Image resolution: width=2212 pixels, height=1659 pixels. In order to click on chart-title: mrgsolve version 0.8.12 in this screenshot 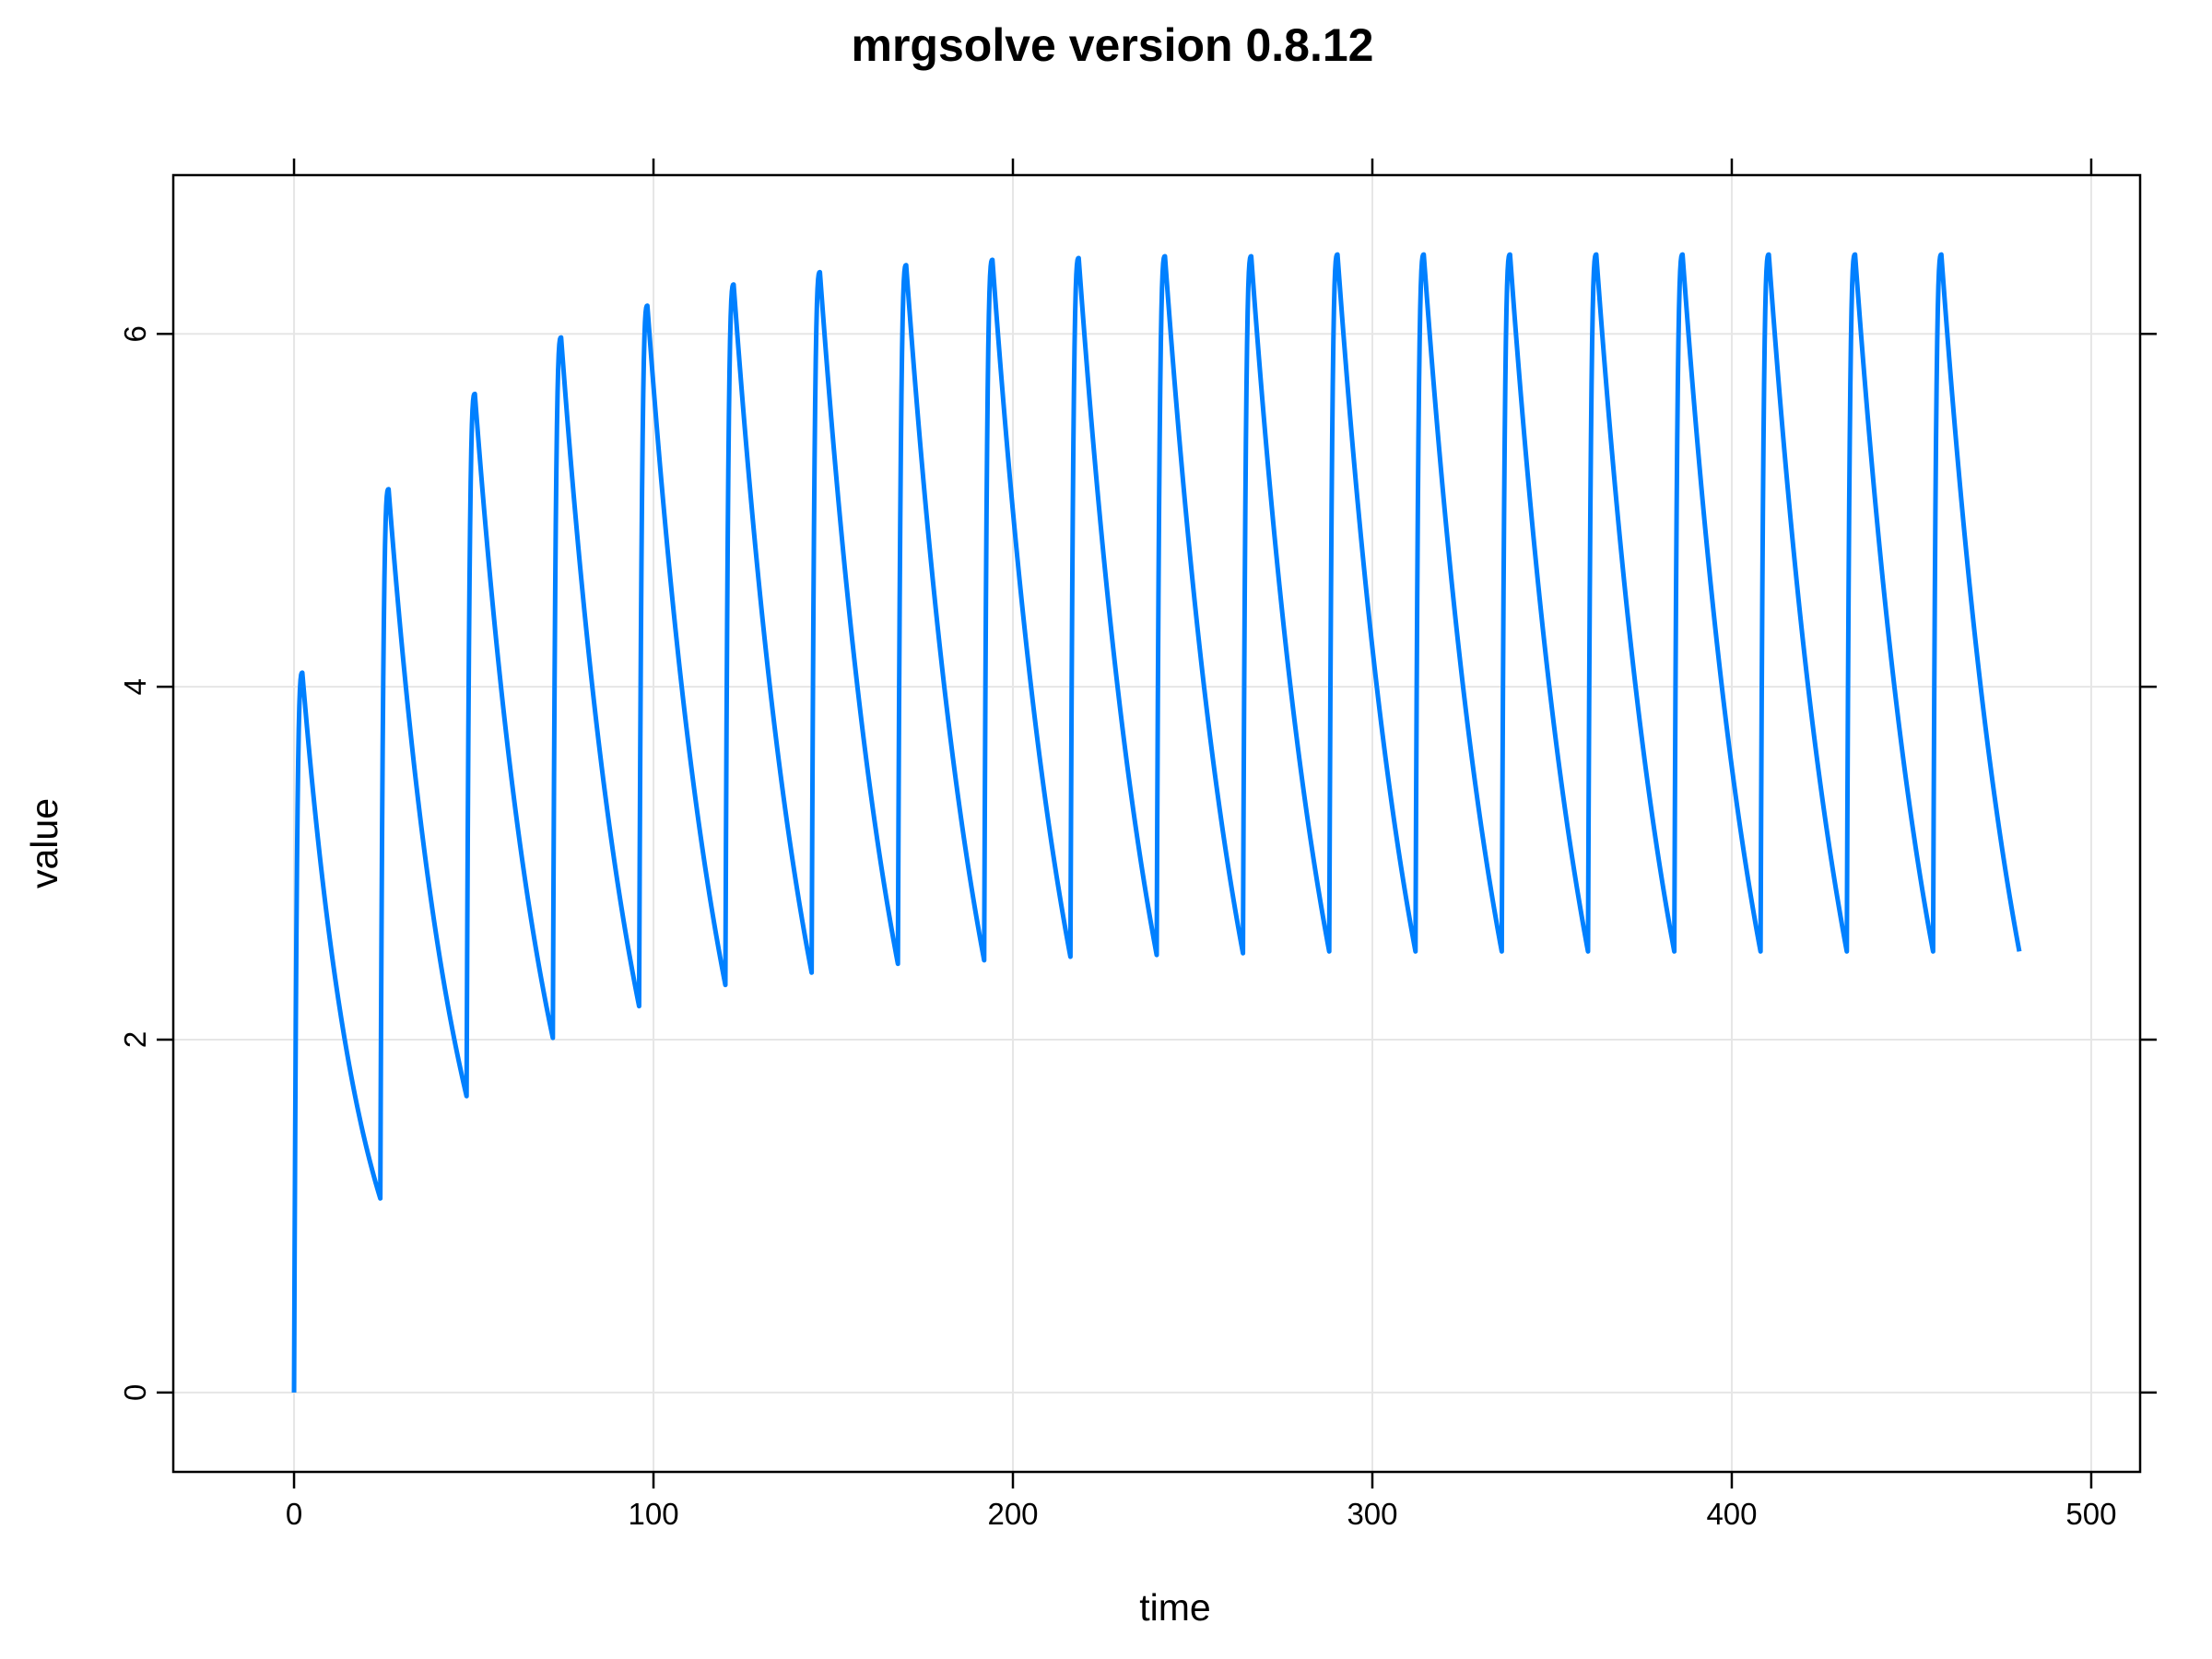, I will do `click(1113, 45)`.